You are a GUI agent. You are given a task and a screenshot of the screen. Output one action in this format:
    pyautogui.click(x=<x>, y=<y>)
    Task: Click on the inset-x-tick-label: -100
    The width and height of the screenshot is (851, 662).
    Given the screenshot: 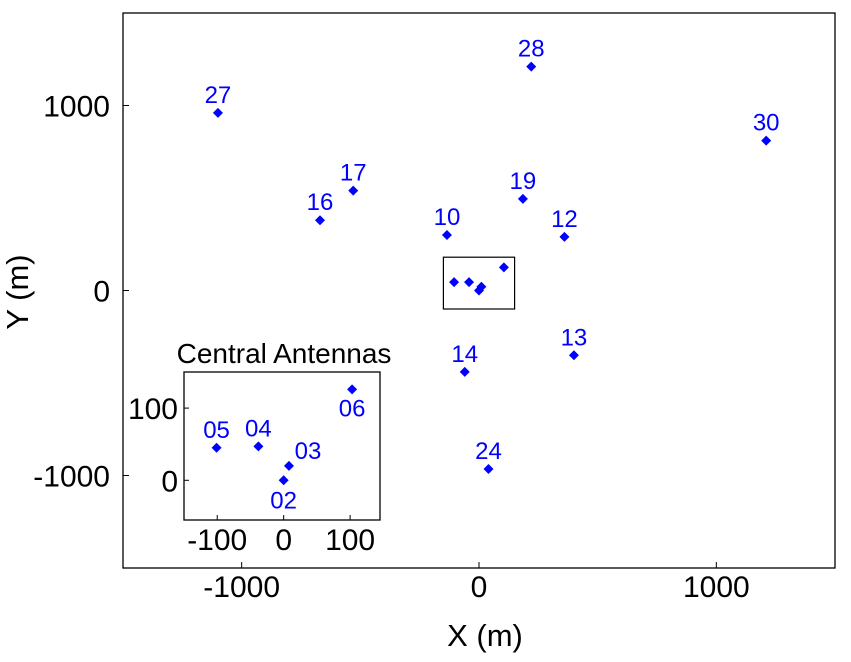 What is the action you would take?
    pyautogui.click(x=217, y=540)
    